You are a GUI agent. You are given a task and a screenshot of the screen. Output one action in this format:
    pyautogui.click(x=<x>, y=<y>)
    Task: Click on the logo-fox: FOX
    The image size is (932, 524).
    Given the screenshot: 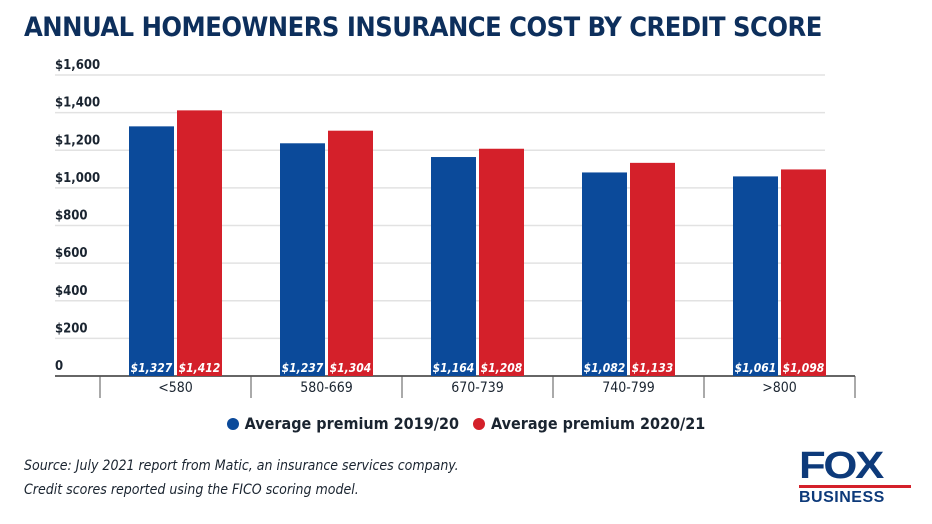 What is the action you would take?
    pyautogui.click(x=841, y=466)
    